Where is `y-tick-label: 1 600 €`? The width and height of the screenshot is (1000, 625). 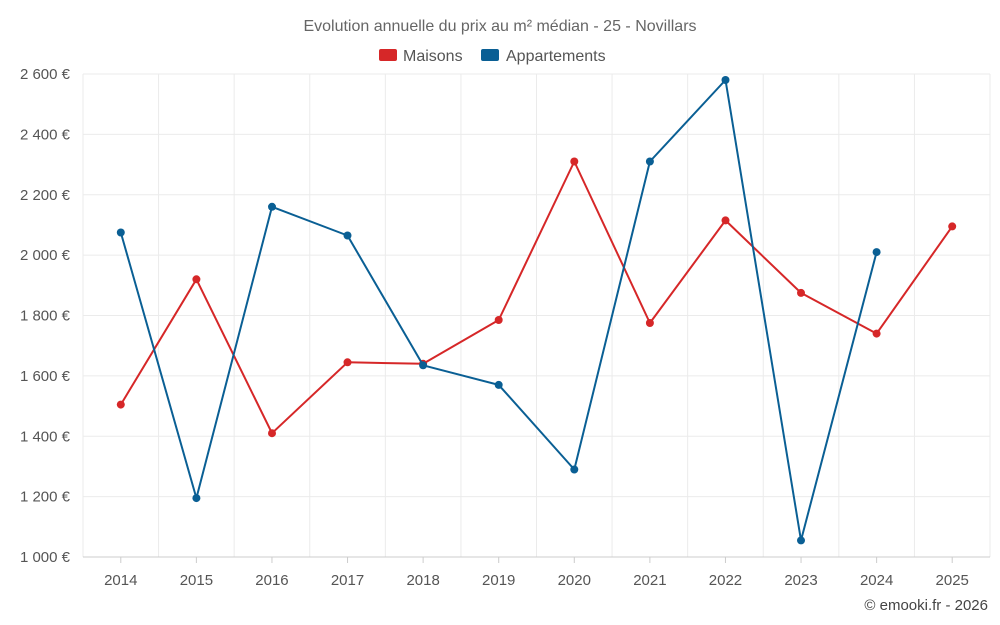
y-tick-label: 1 600 € is located at coordinates (45, 376).